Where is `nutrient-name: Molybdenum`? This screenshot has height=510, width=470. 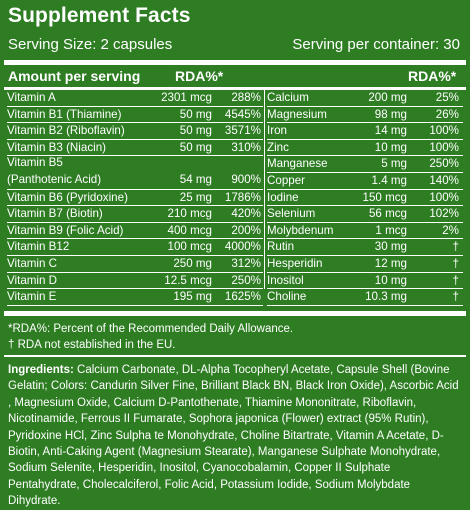 nutrient-name: Molybdenum is located at coordinates (300, 230).